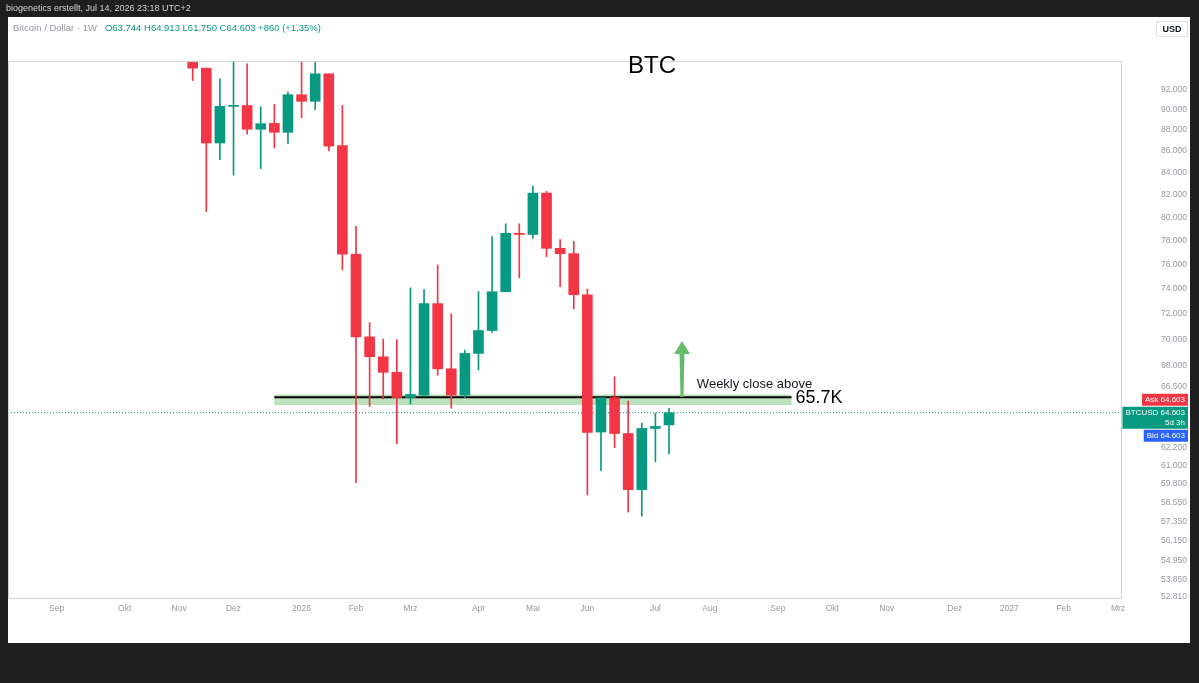 This screenshot has height=683, width=1199. Describe the element at coordinates (1166, 436) in the screenshot. I see `text: Bid 64.603` at that location.